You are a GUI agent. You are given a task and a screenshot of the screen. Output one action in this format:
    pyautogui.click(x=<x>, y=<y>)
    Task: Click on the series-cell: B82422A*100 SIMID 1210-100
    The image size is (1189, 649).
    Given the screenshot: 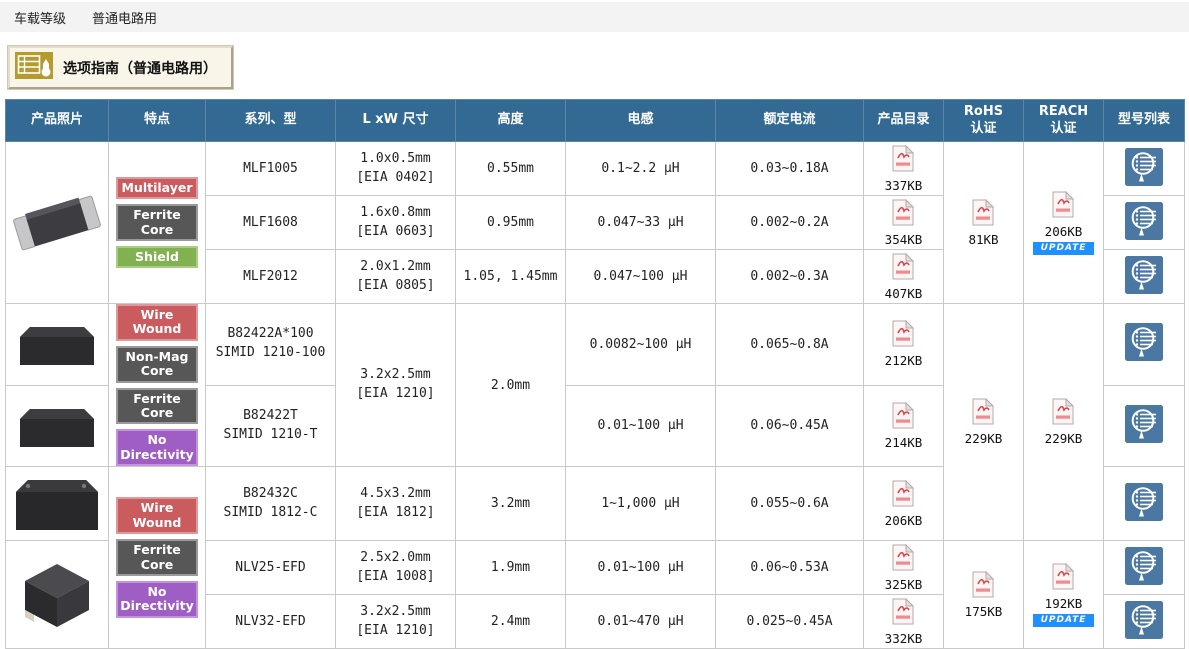 What is the action you would take?
    pyautogui.click(x=270, y=344)
    